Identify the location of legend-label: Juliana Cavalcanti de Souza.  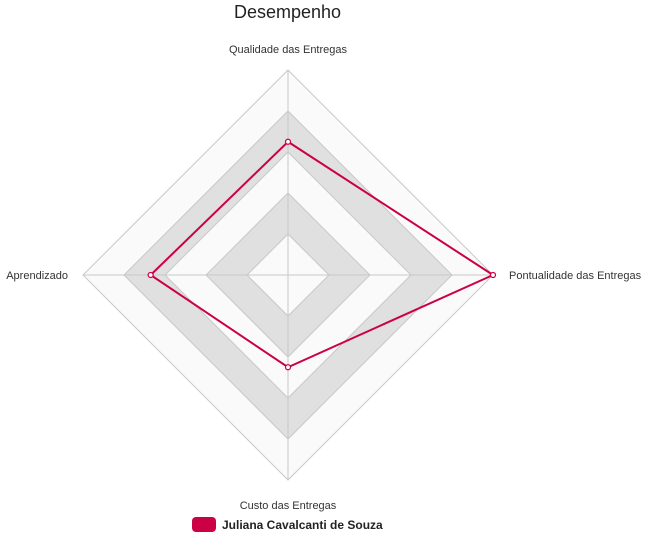
(302, 524).